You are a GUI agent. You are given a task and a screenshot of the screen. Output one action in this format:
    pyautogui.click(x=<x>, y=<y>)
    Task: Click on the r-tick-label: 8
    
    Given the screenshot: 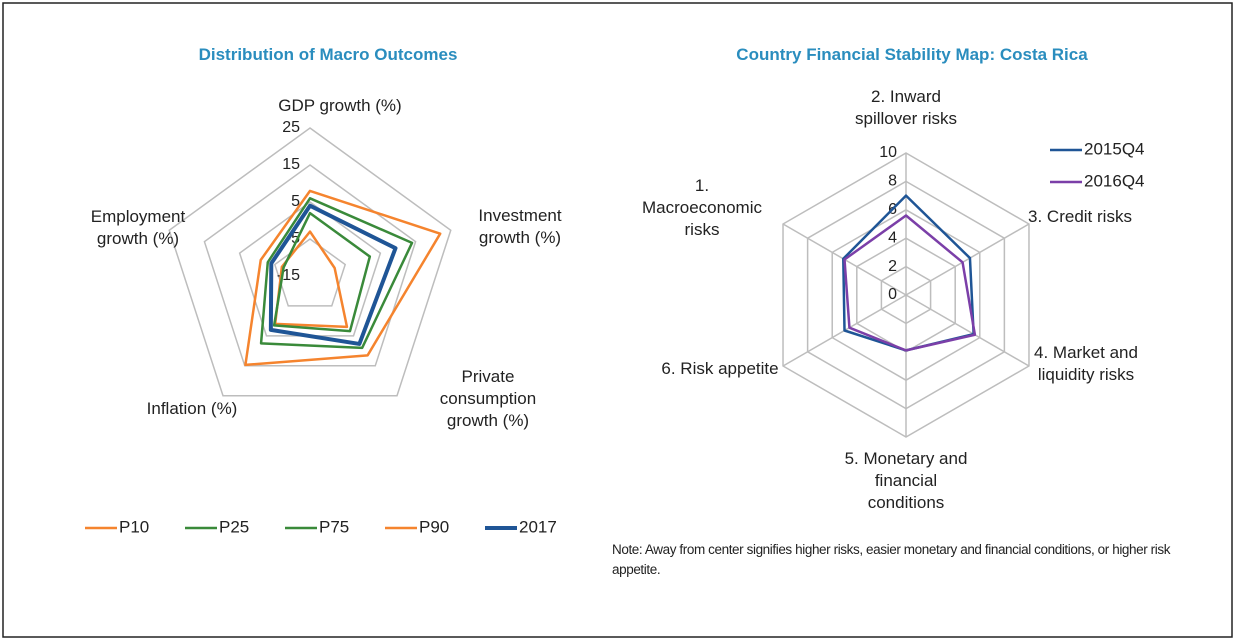 What is the action you would take?
    pyautogui.click(x=892, y=181)
    